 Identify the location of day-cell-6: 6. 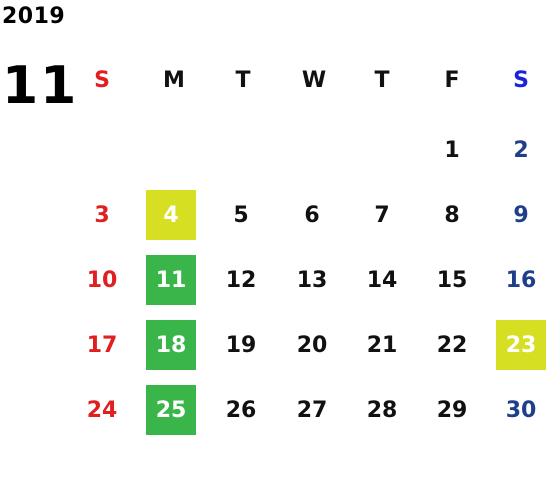
(312, 215).